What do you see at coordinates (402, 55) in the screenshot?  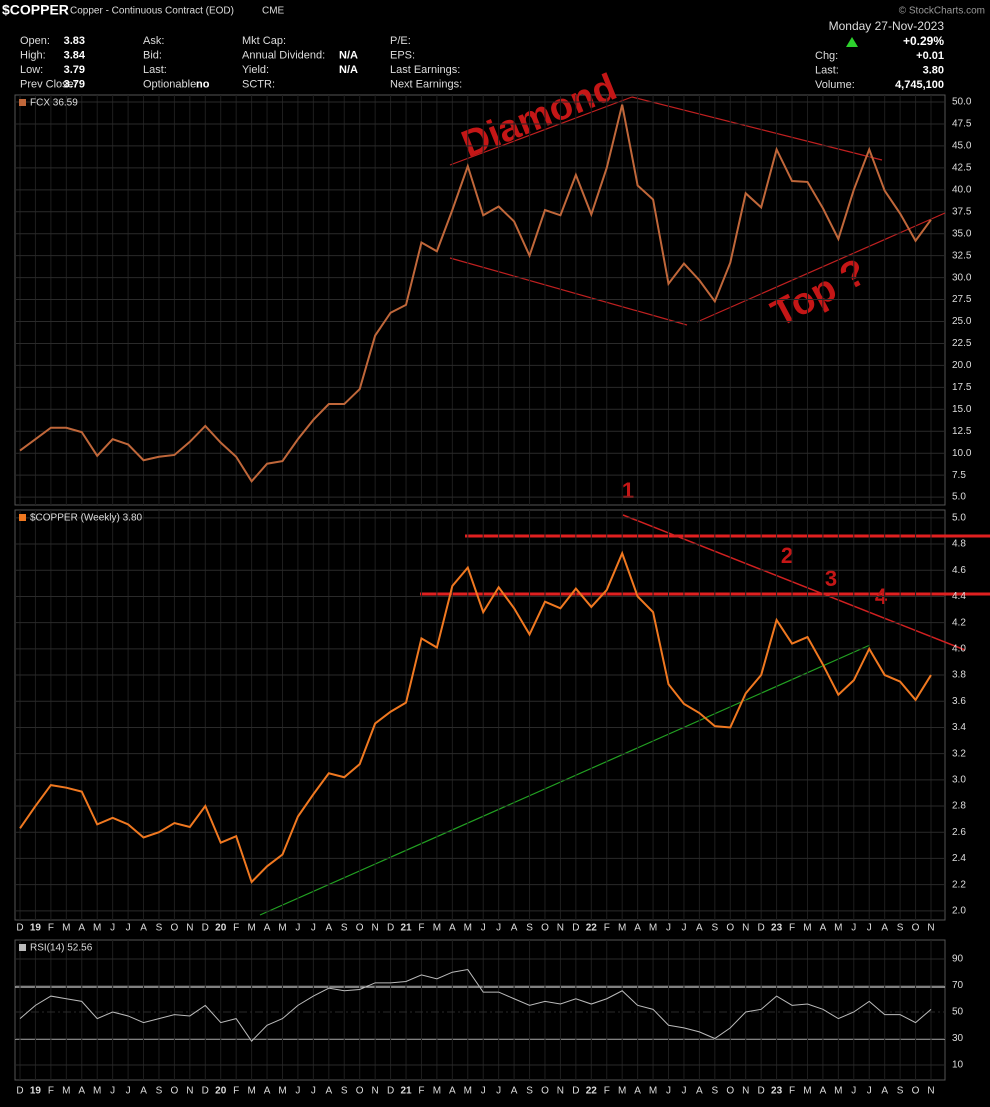 I see `quote-label: EPS:` at bounding box center [402, 55].